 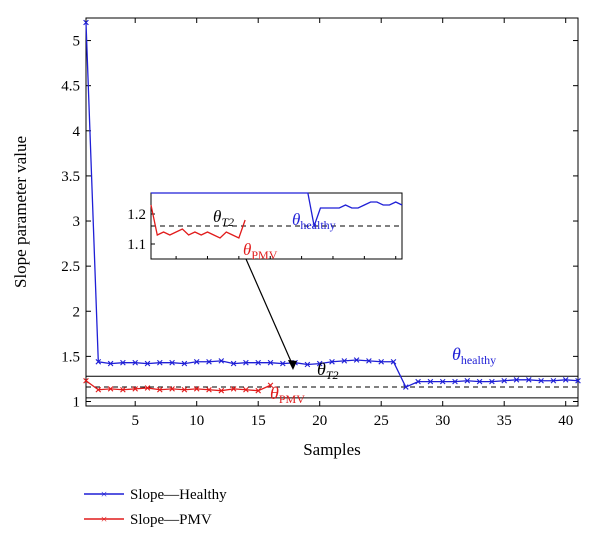 I want to click on y-tick-label: 4.5, so click(x=70, y=87).